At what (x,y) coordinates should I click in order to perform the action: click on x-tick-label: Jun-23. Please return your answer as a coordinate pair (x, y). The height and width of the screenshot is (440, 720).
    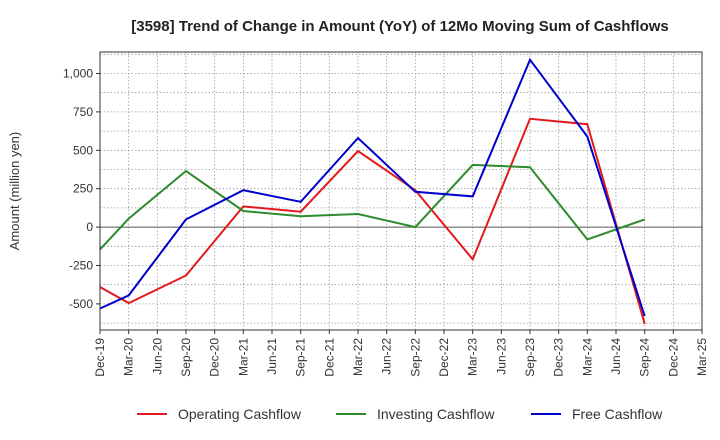
    Looking at the image, I should click on (501, 356).